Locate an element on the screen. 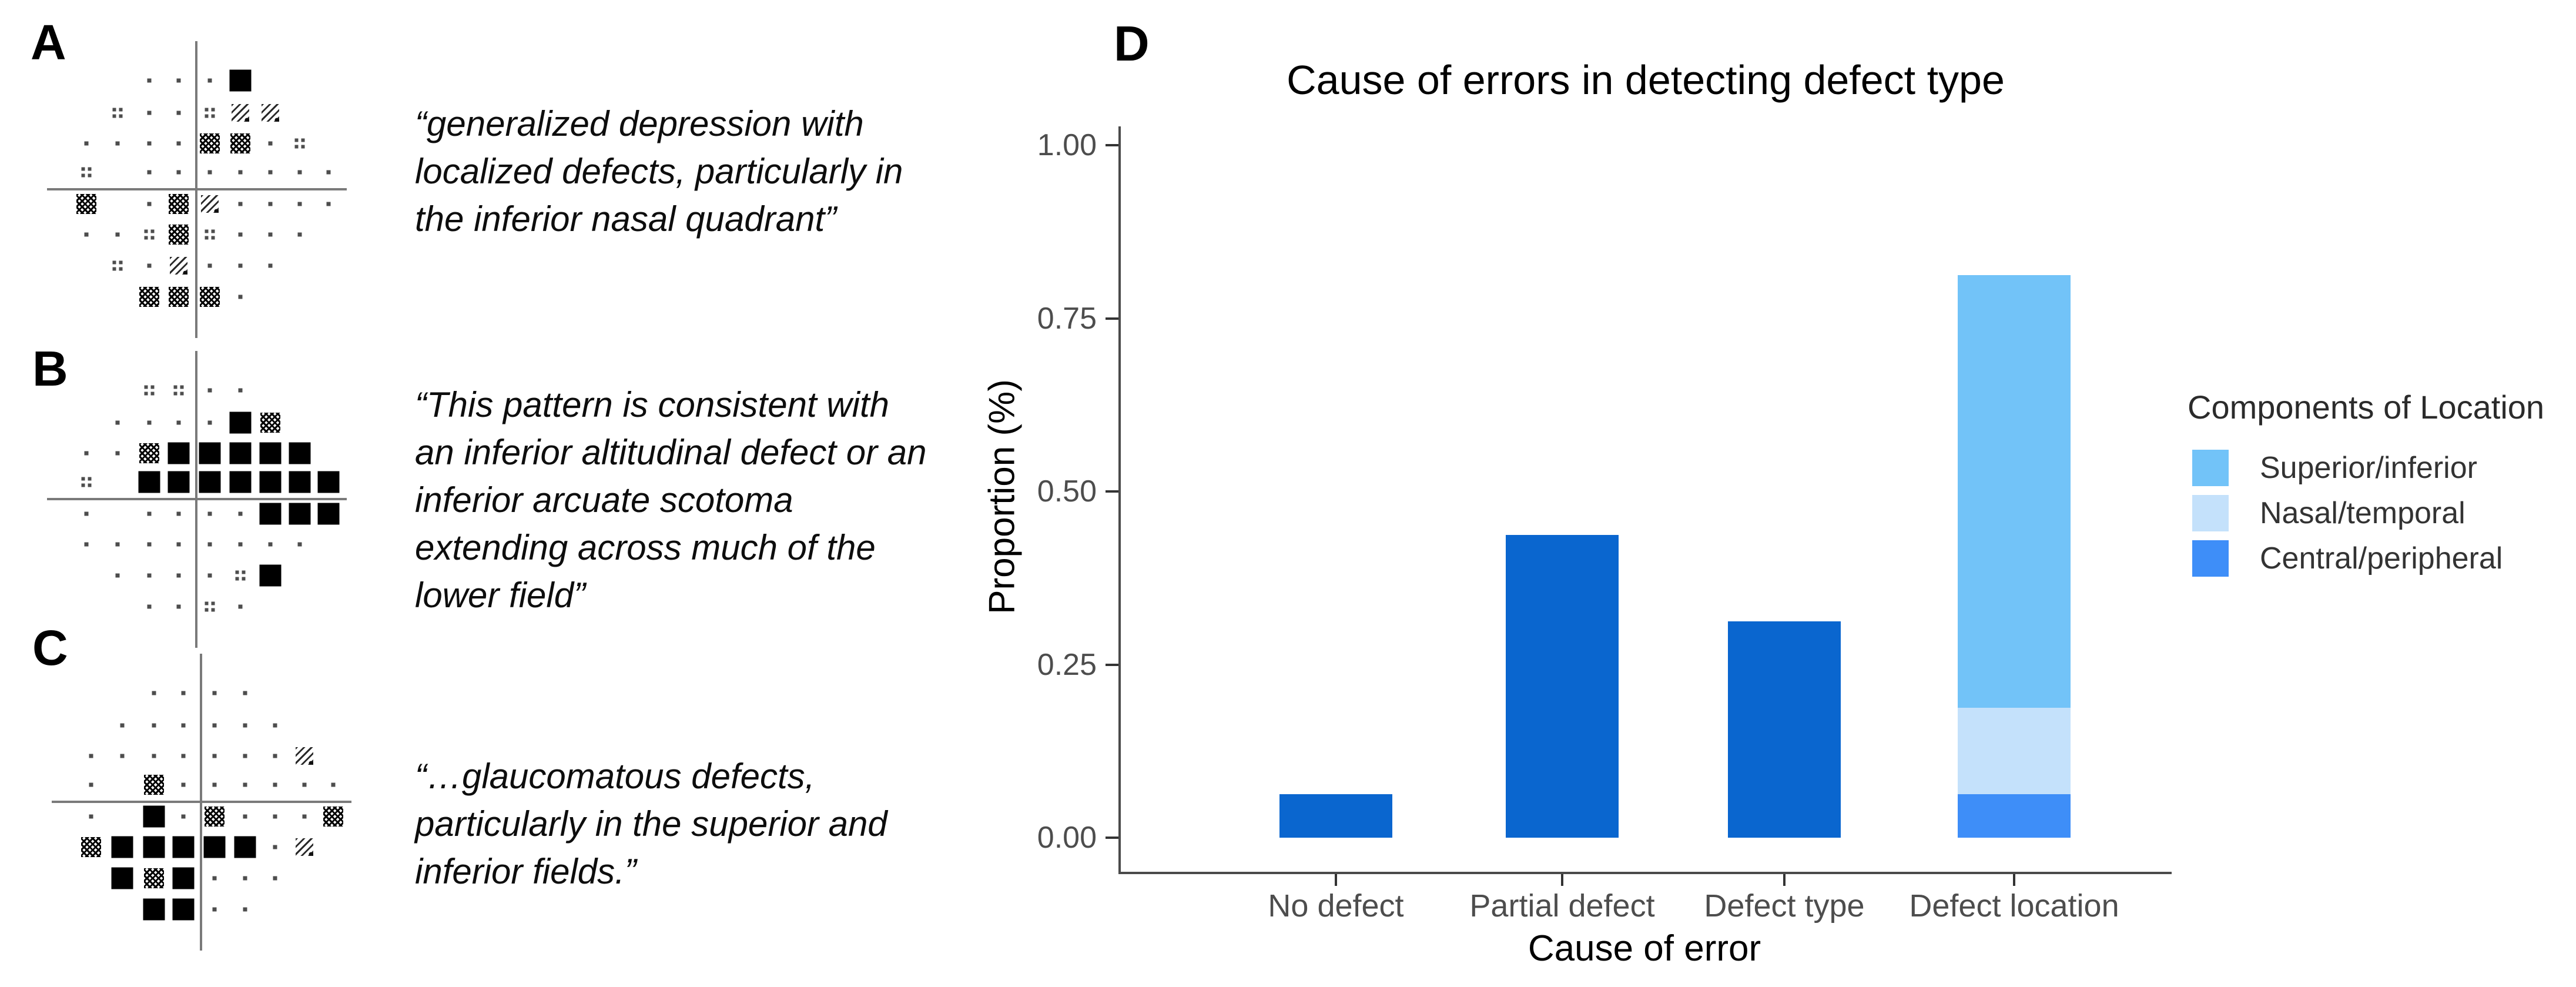 The width and height of the screenshot is (2576, 987). panel-label-c: C is located at coordinates (50, 647).